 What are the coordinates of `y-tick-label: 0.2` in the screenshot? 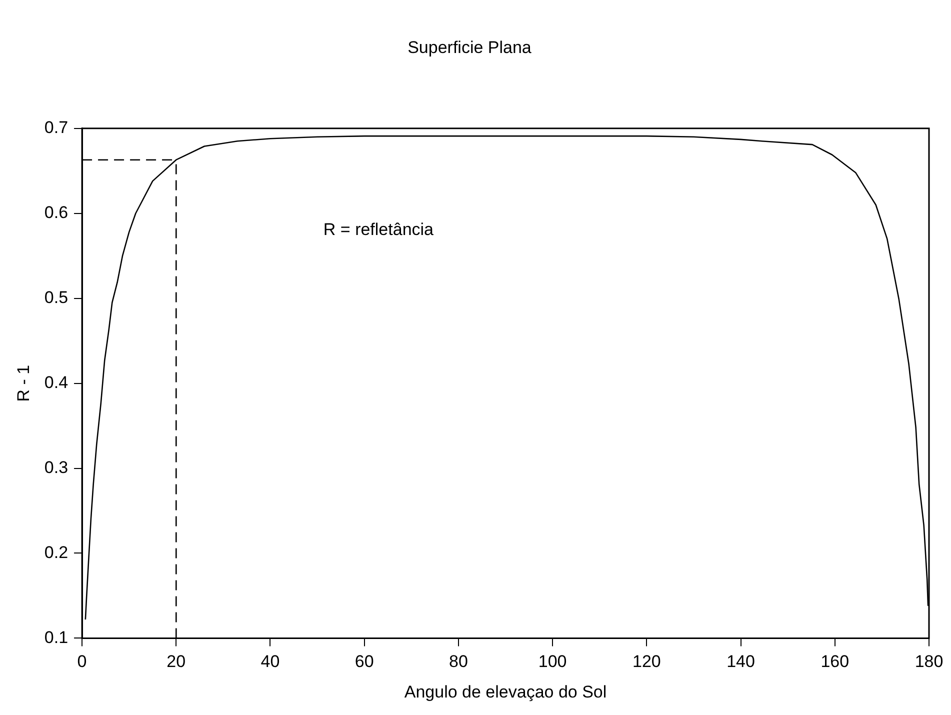 It's located at (56, 552).